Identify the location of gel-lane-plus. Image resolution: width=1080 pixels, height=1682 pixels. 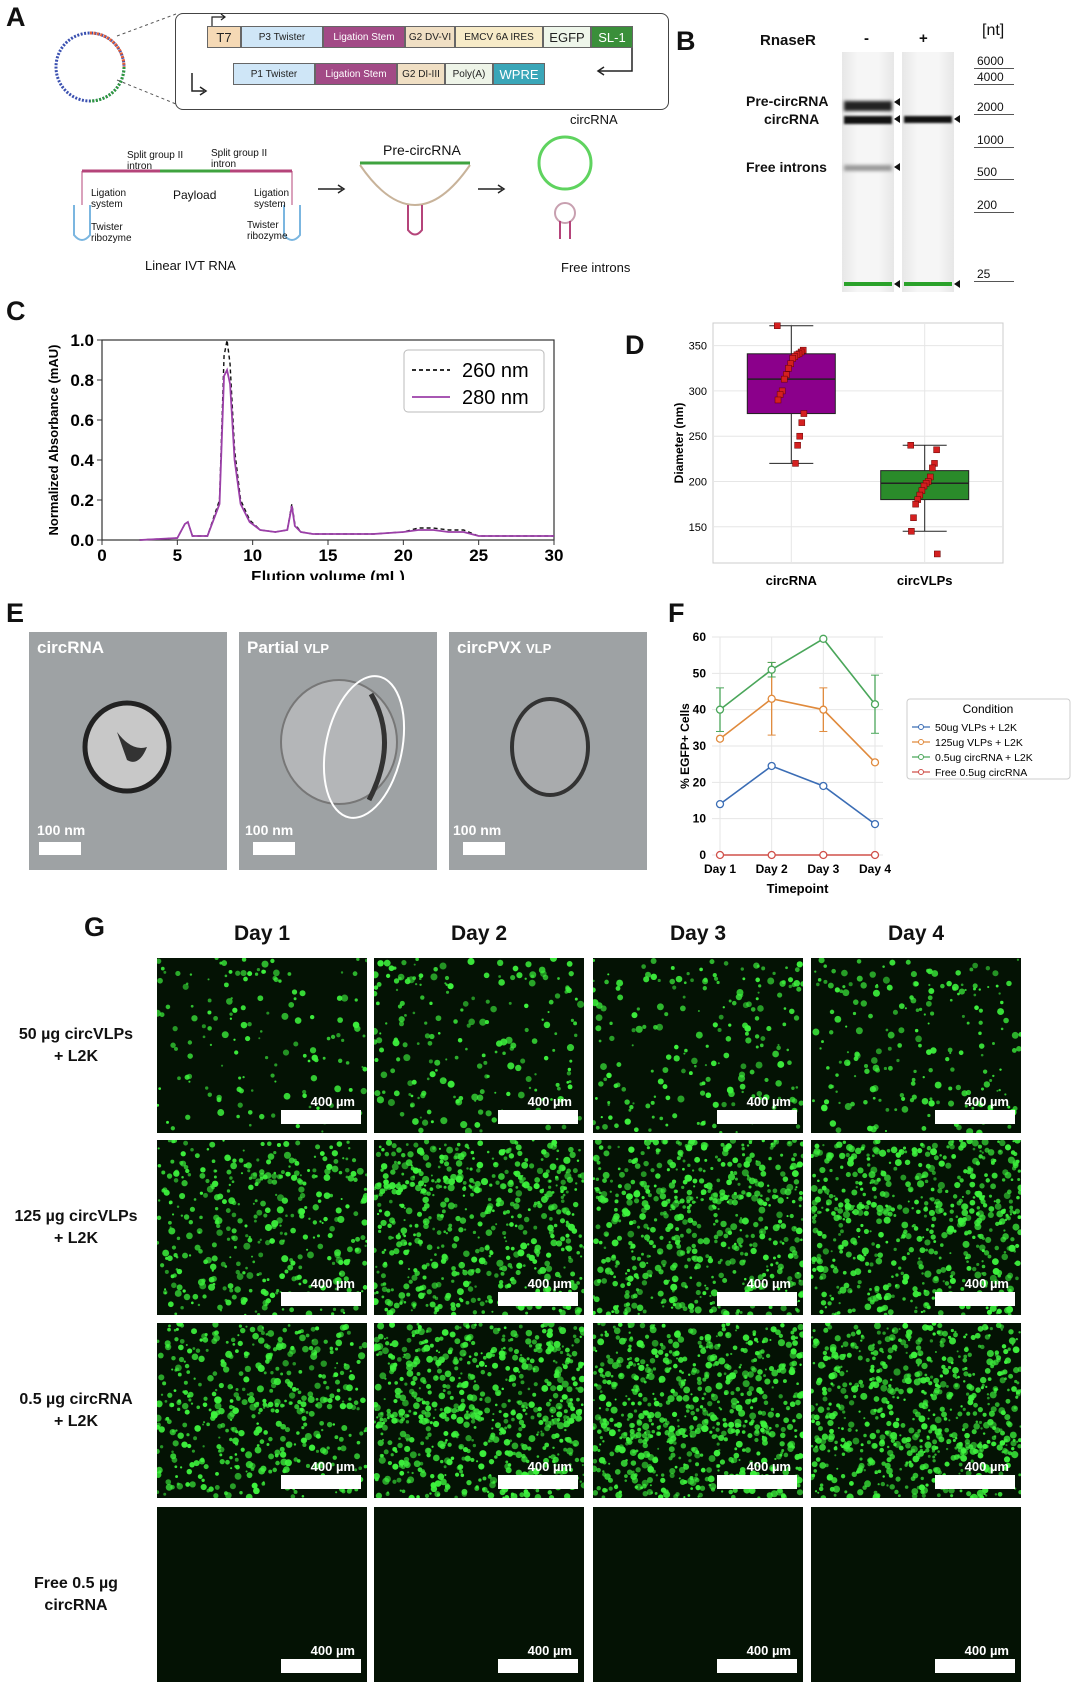
(928, 172).